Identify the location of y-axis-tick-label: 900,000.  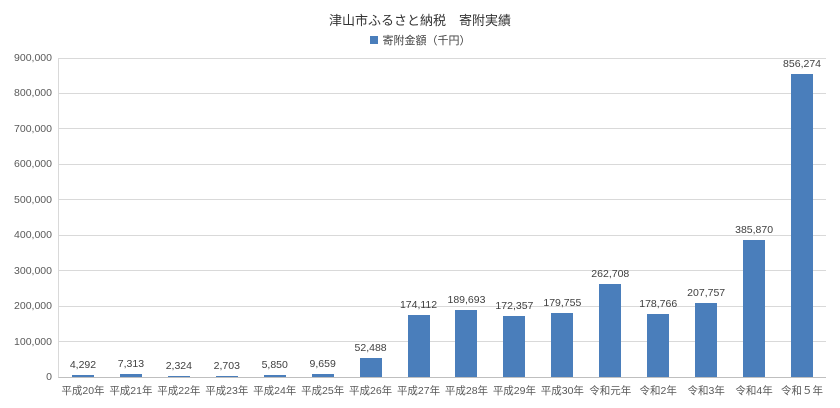
(33, 58).